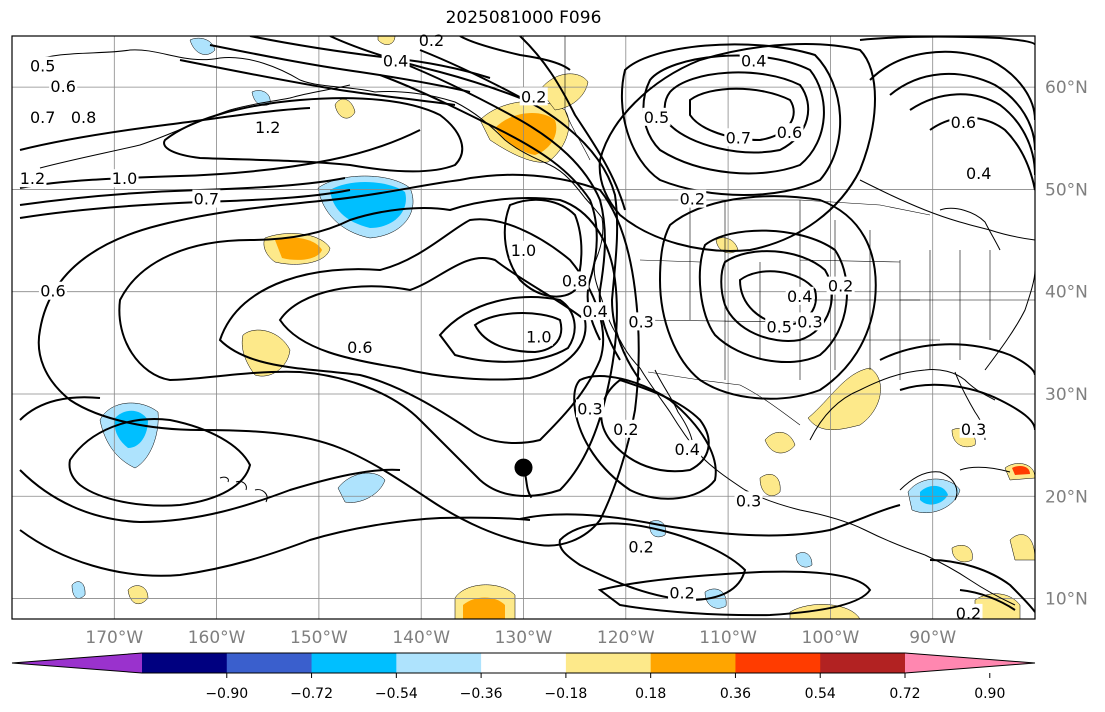 The height and width of the screenshot is (712, 1105). What do you see at coordinates (165, 129) in the screenshot?
I see `contour-1-2-west` at bounding box center [165, 129].